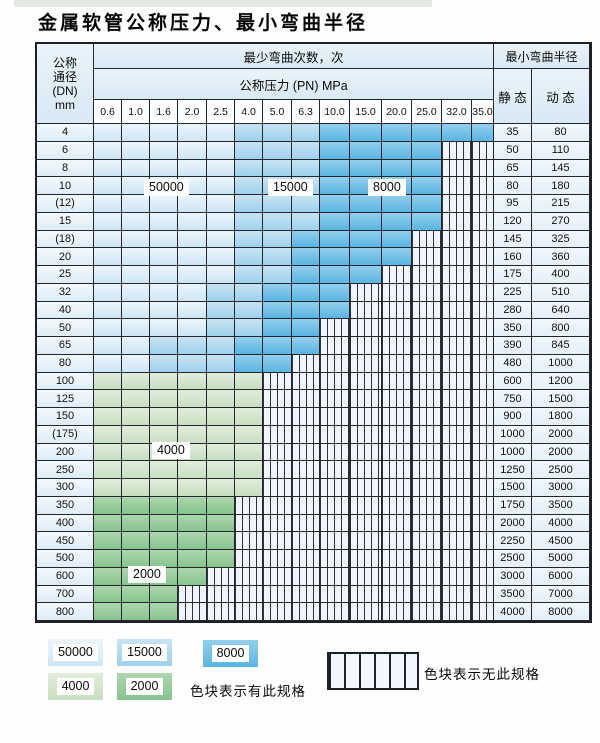 The image size is (600, 743). What do you see at coordinates (513, 559) in the screenshot?
I see `static-value-cell: 2500` at bounding box center [513, 559].